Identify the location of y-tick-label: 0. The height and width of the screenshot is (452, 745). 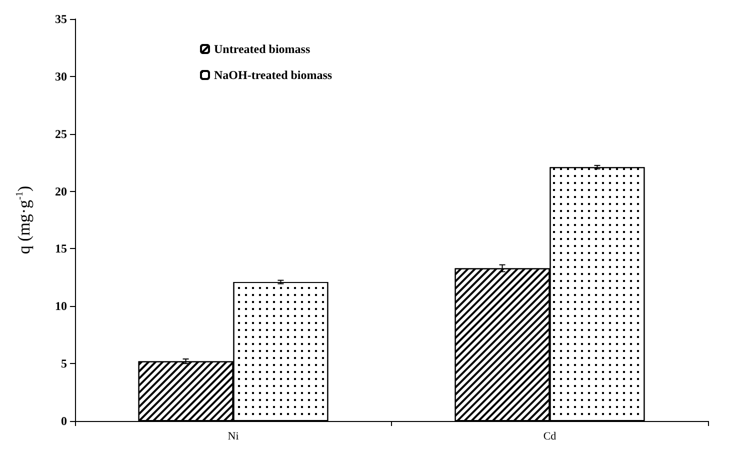
(64, 421).